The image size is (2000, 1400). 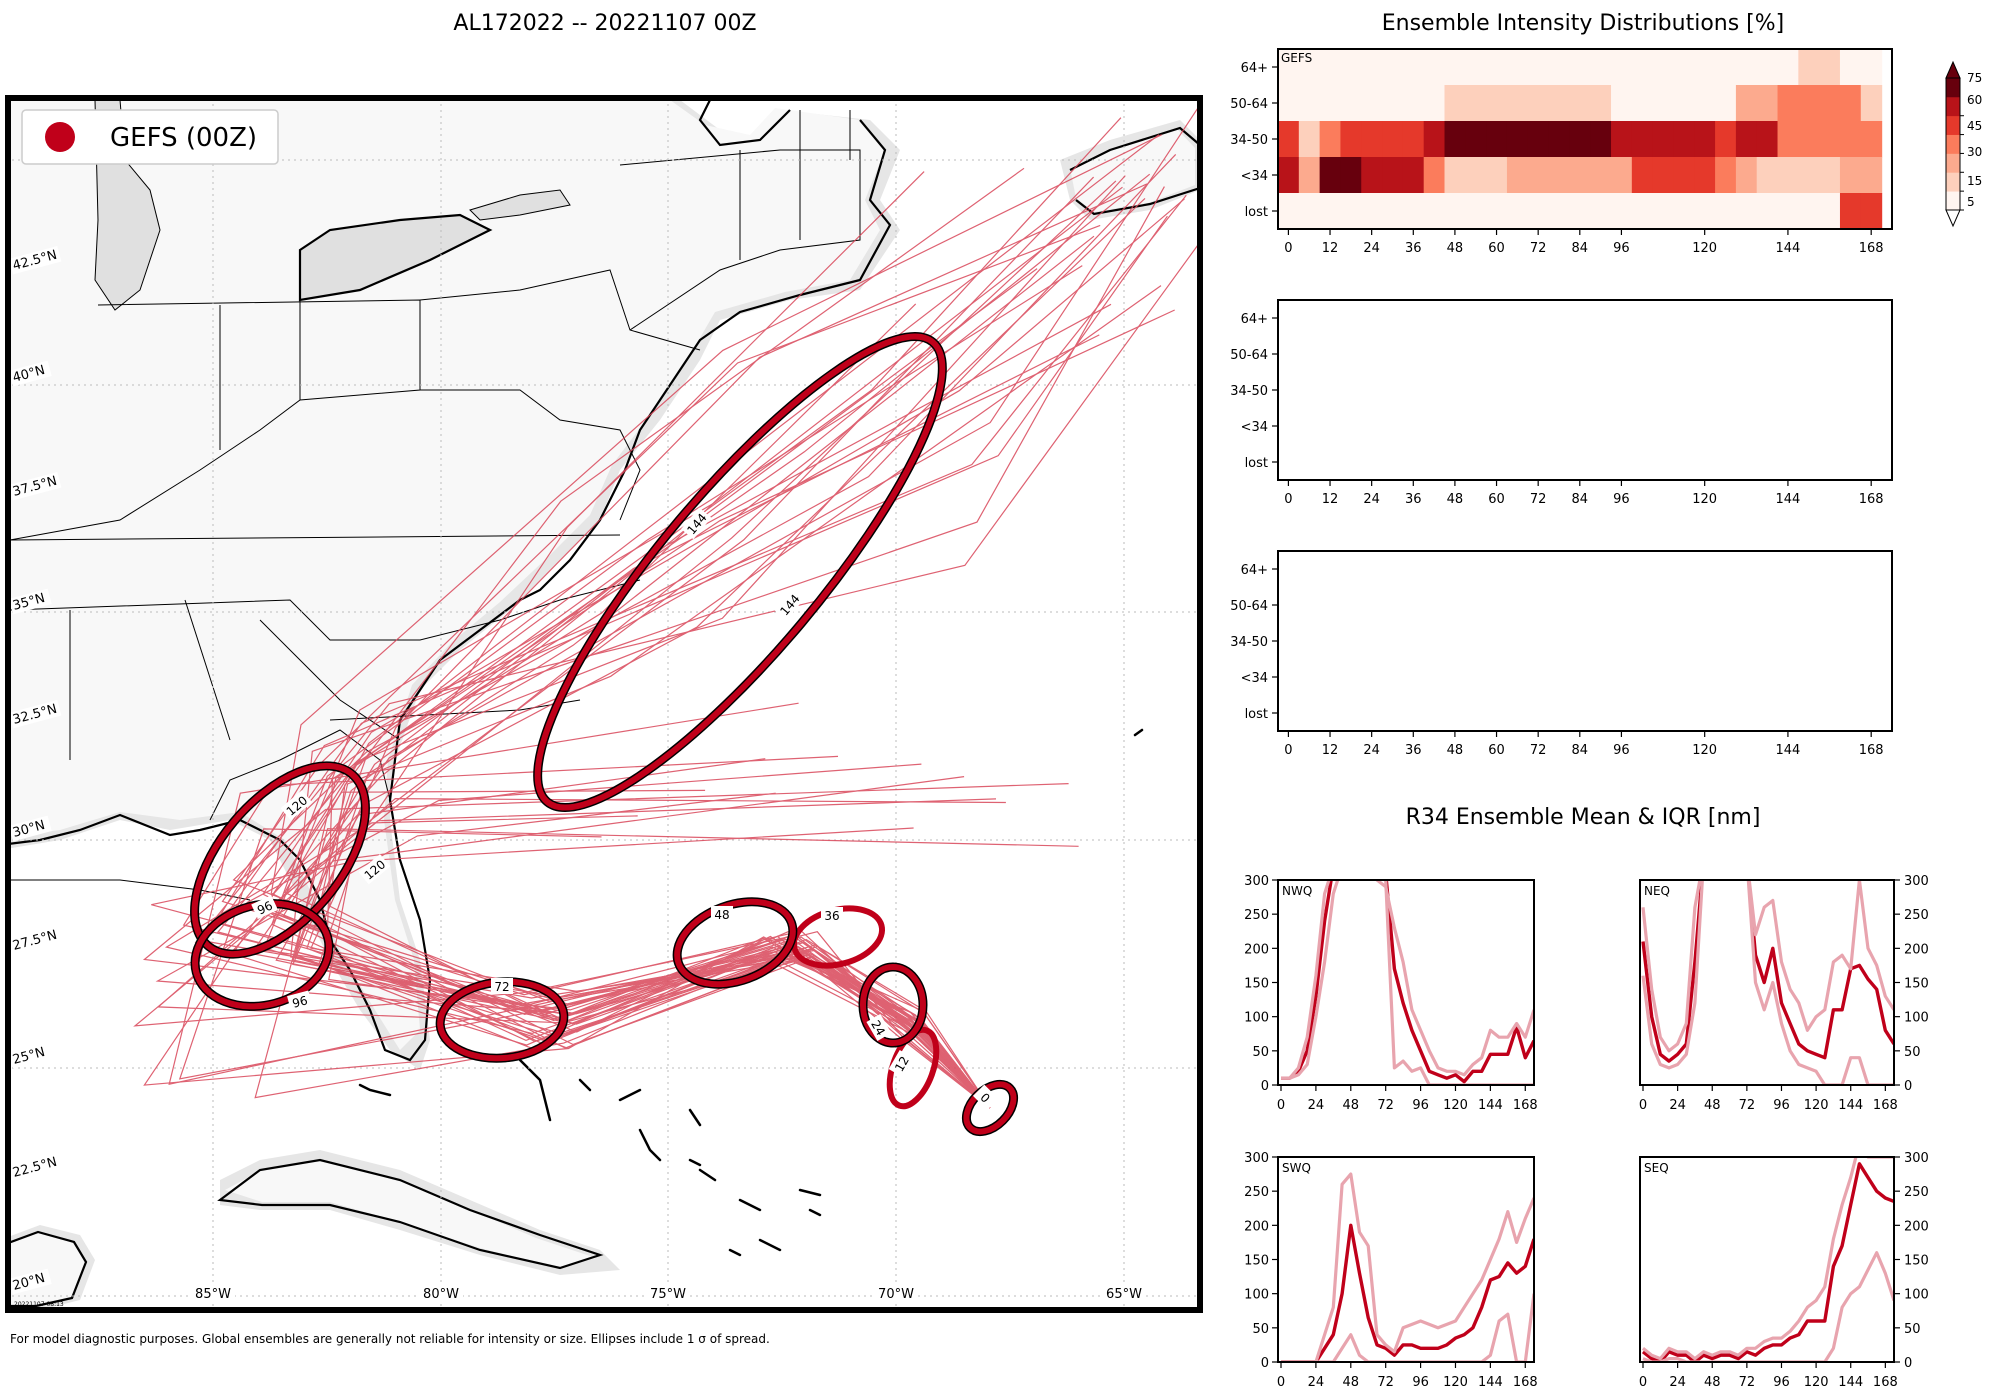 What do you see at coordinates (1657, 891) in the screenshot?
I see `panel-label: NEQ` at bounding box center [1657, 891].